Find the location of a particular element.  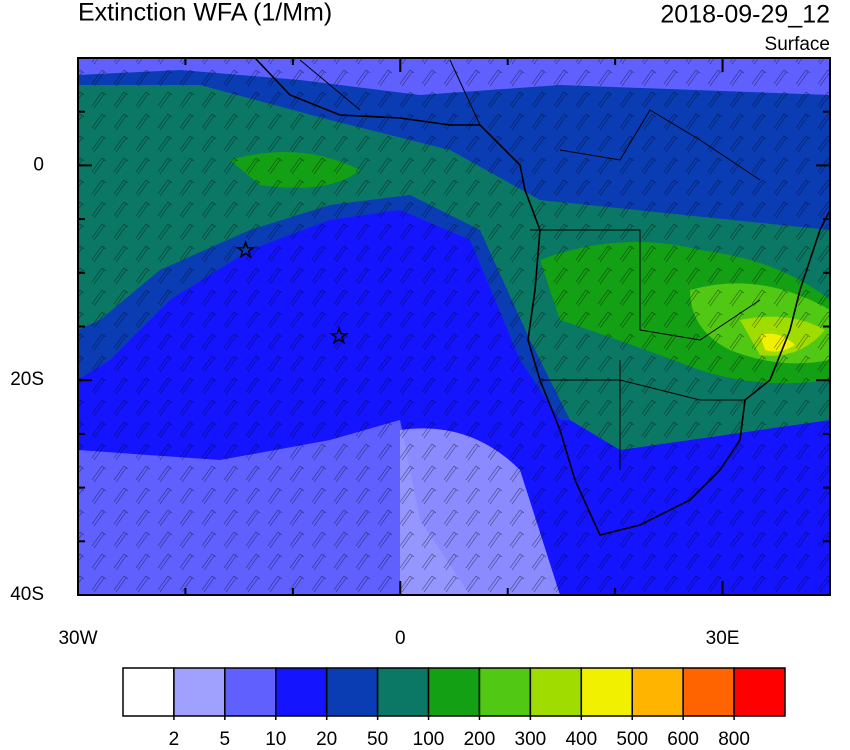

colorbar-label: 2 is located at coordinates (174, 739).